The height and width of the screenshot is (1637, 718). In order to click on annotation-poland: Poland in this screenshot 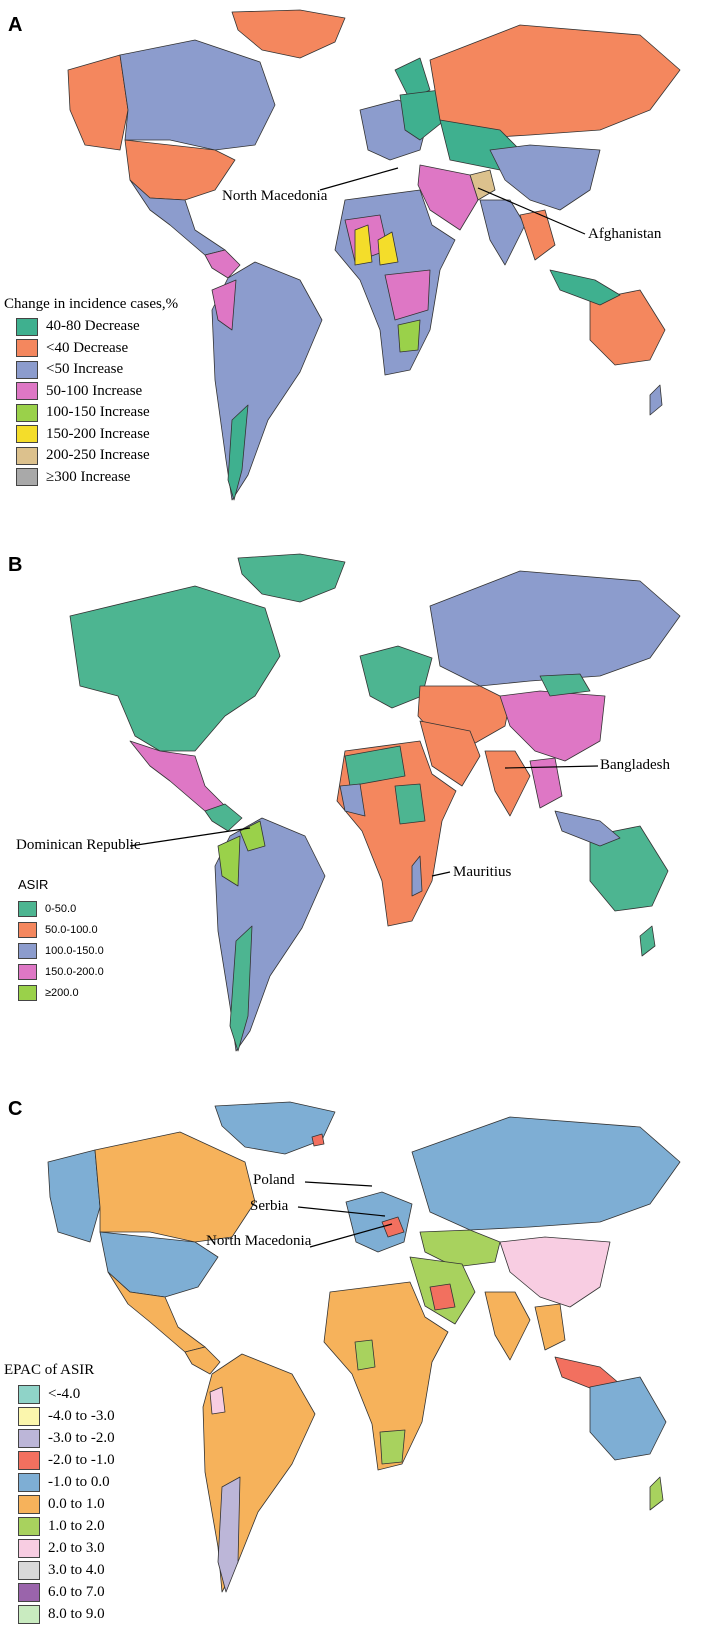, I will do `click(274, 1180)`.